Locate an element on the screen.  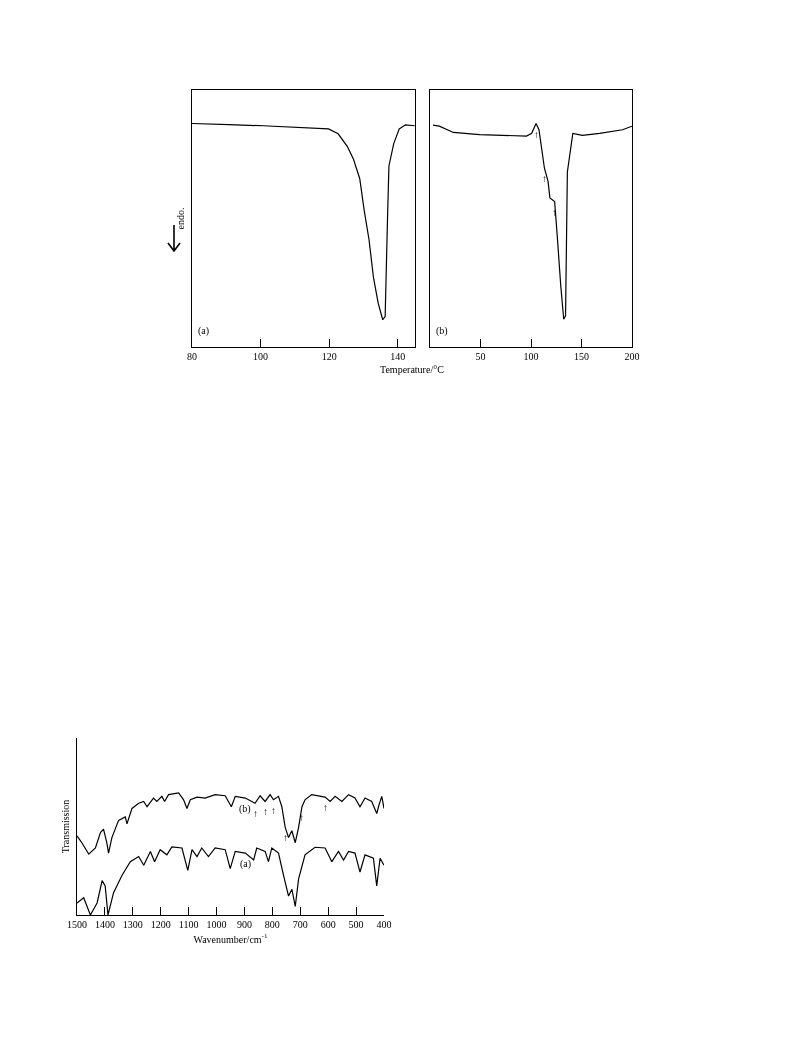
x-tick-label: 1100 is located at coordinates (188, 924).